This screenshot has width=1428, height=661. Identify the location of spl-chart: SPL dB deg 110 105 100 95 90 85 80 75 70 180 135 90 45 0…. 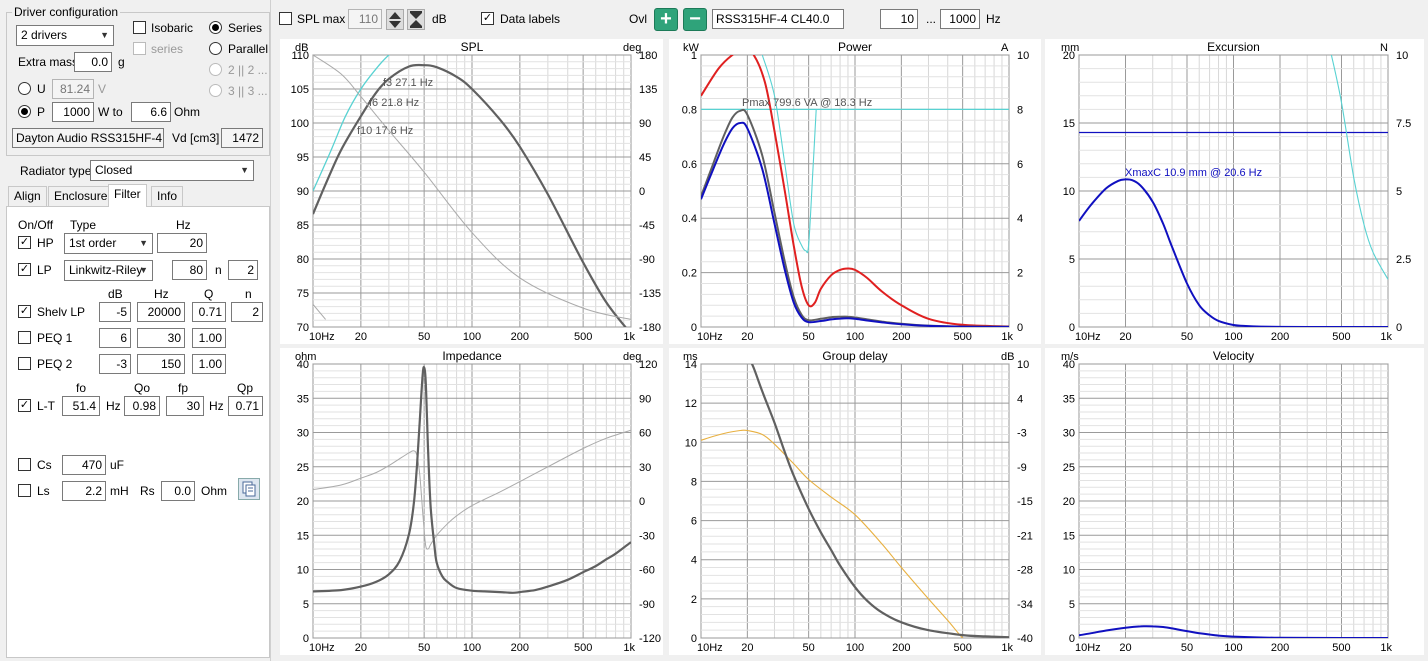
(471, 191).